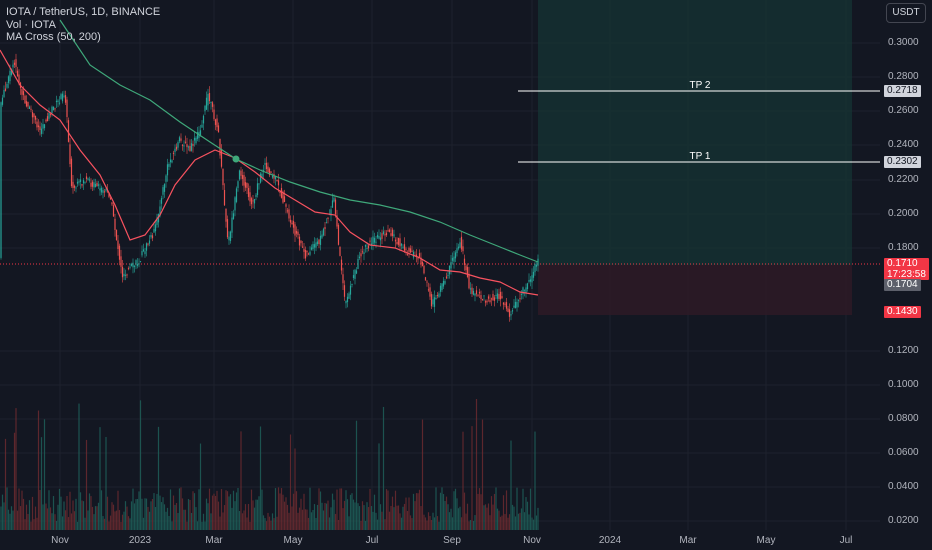 This screenshot has height=550, width=932. What do you see at coordinates (695, 290) in the screenshot?
I see `stop-zone` at bounding box center [695, 290].